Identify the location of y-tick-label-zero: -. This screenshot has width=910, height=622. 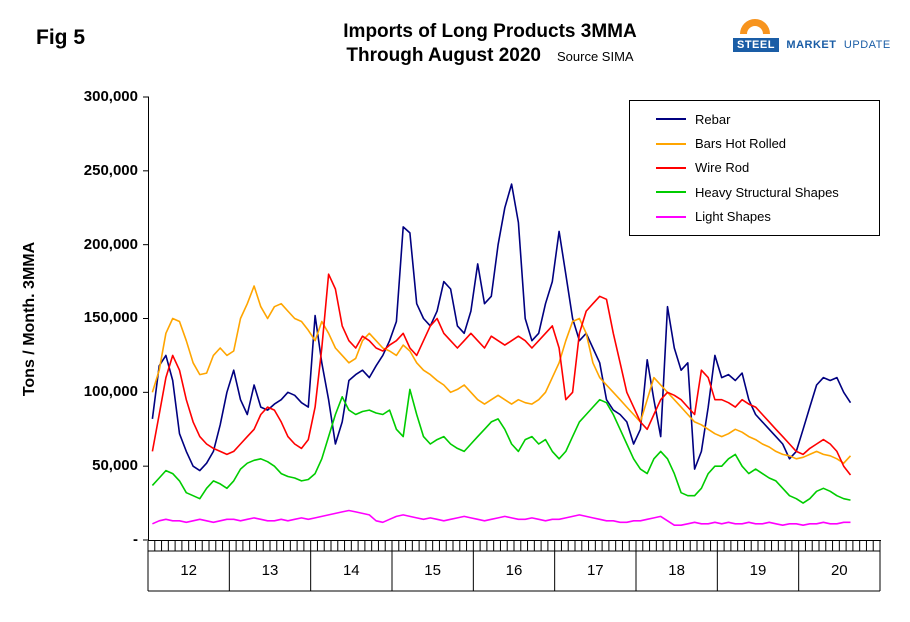
(135, 539).